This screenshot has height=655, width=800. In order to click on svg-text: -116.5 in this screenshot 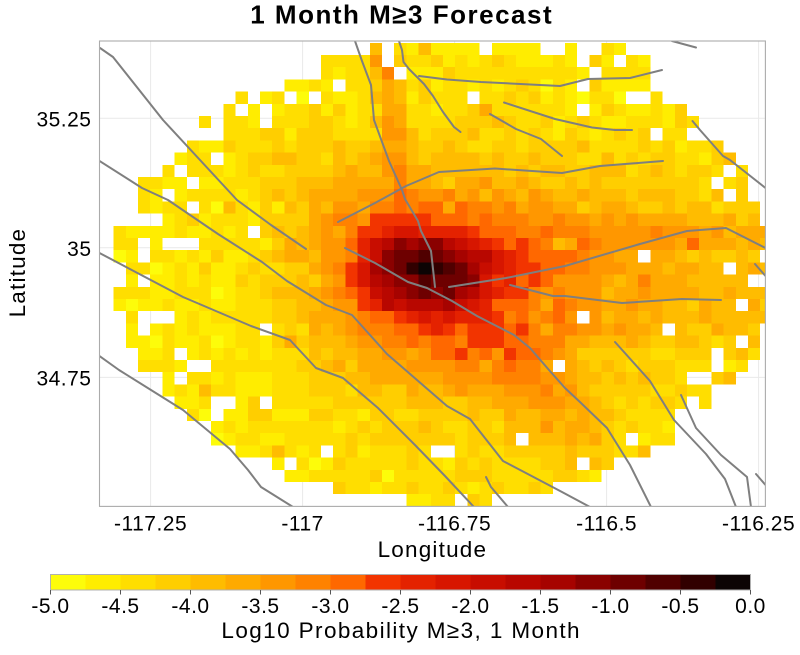, I will do `click(606, 524)`.